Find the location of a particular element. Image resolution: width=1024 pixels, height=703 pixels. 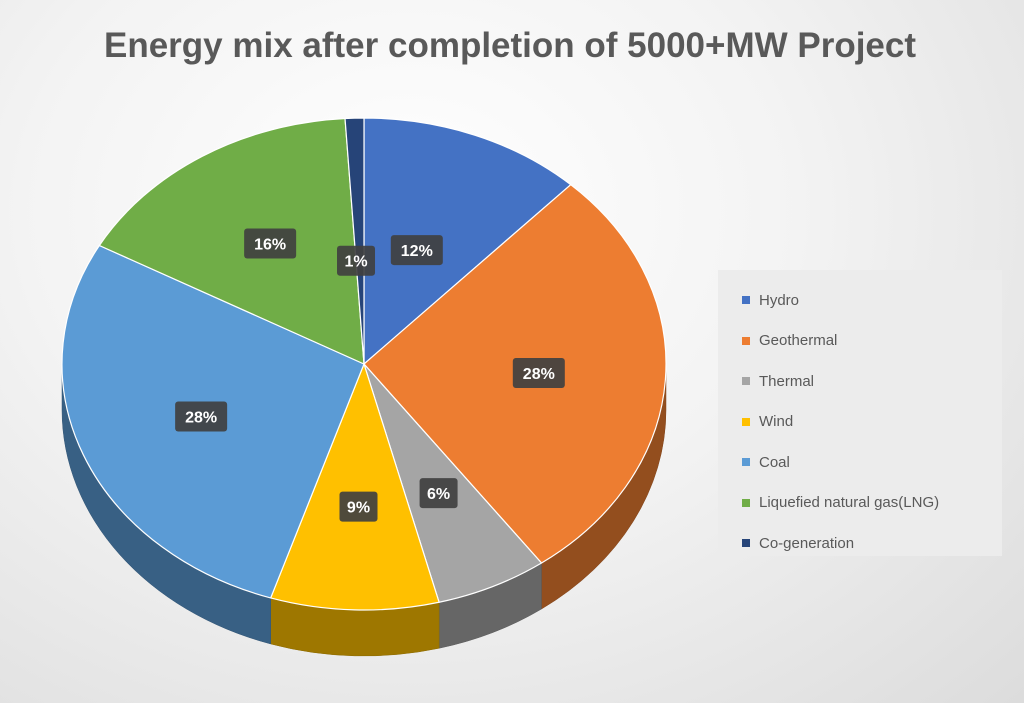

legend-swatch-thermal is located at coordinates (746, 381).